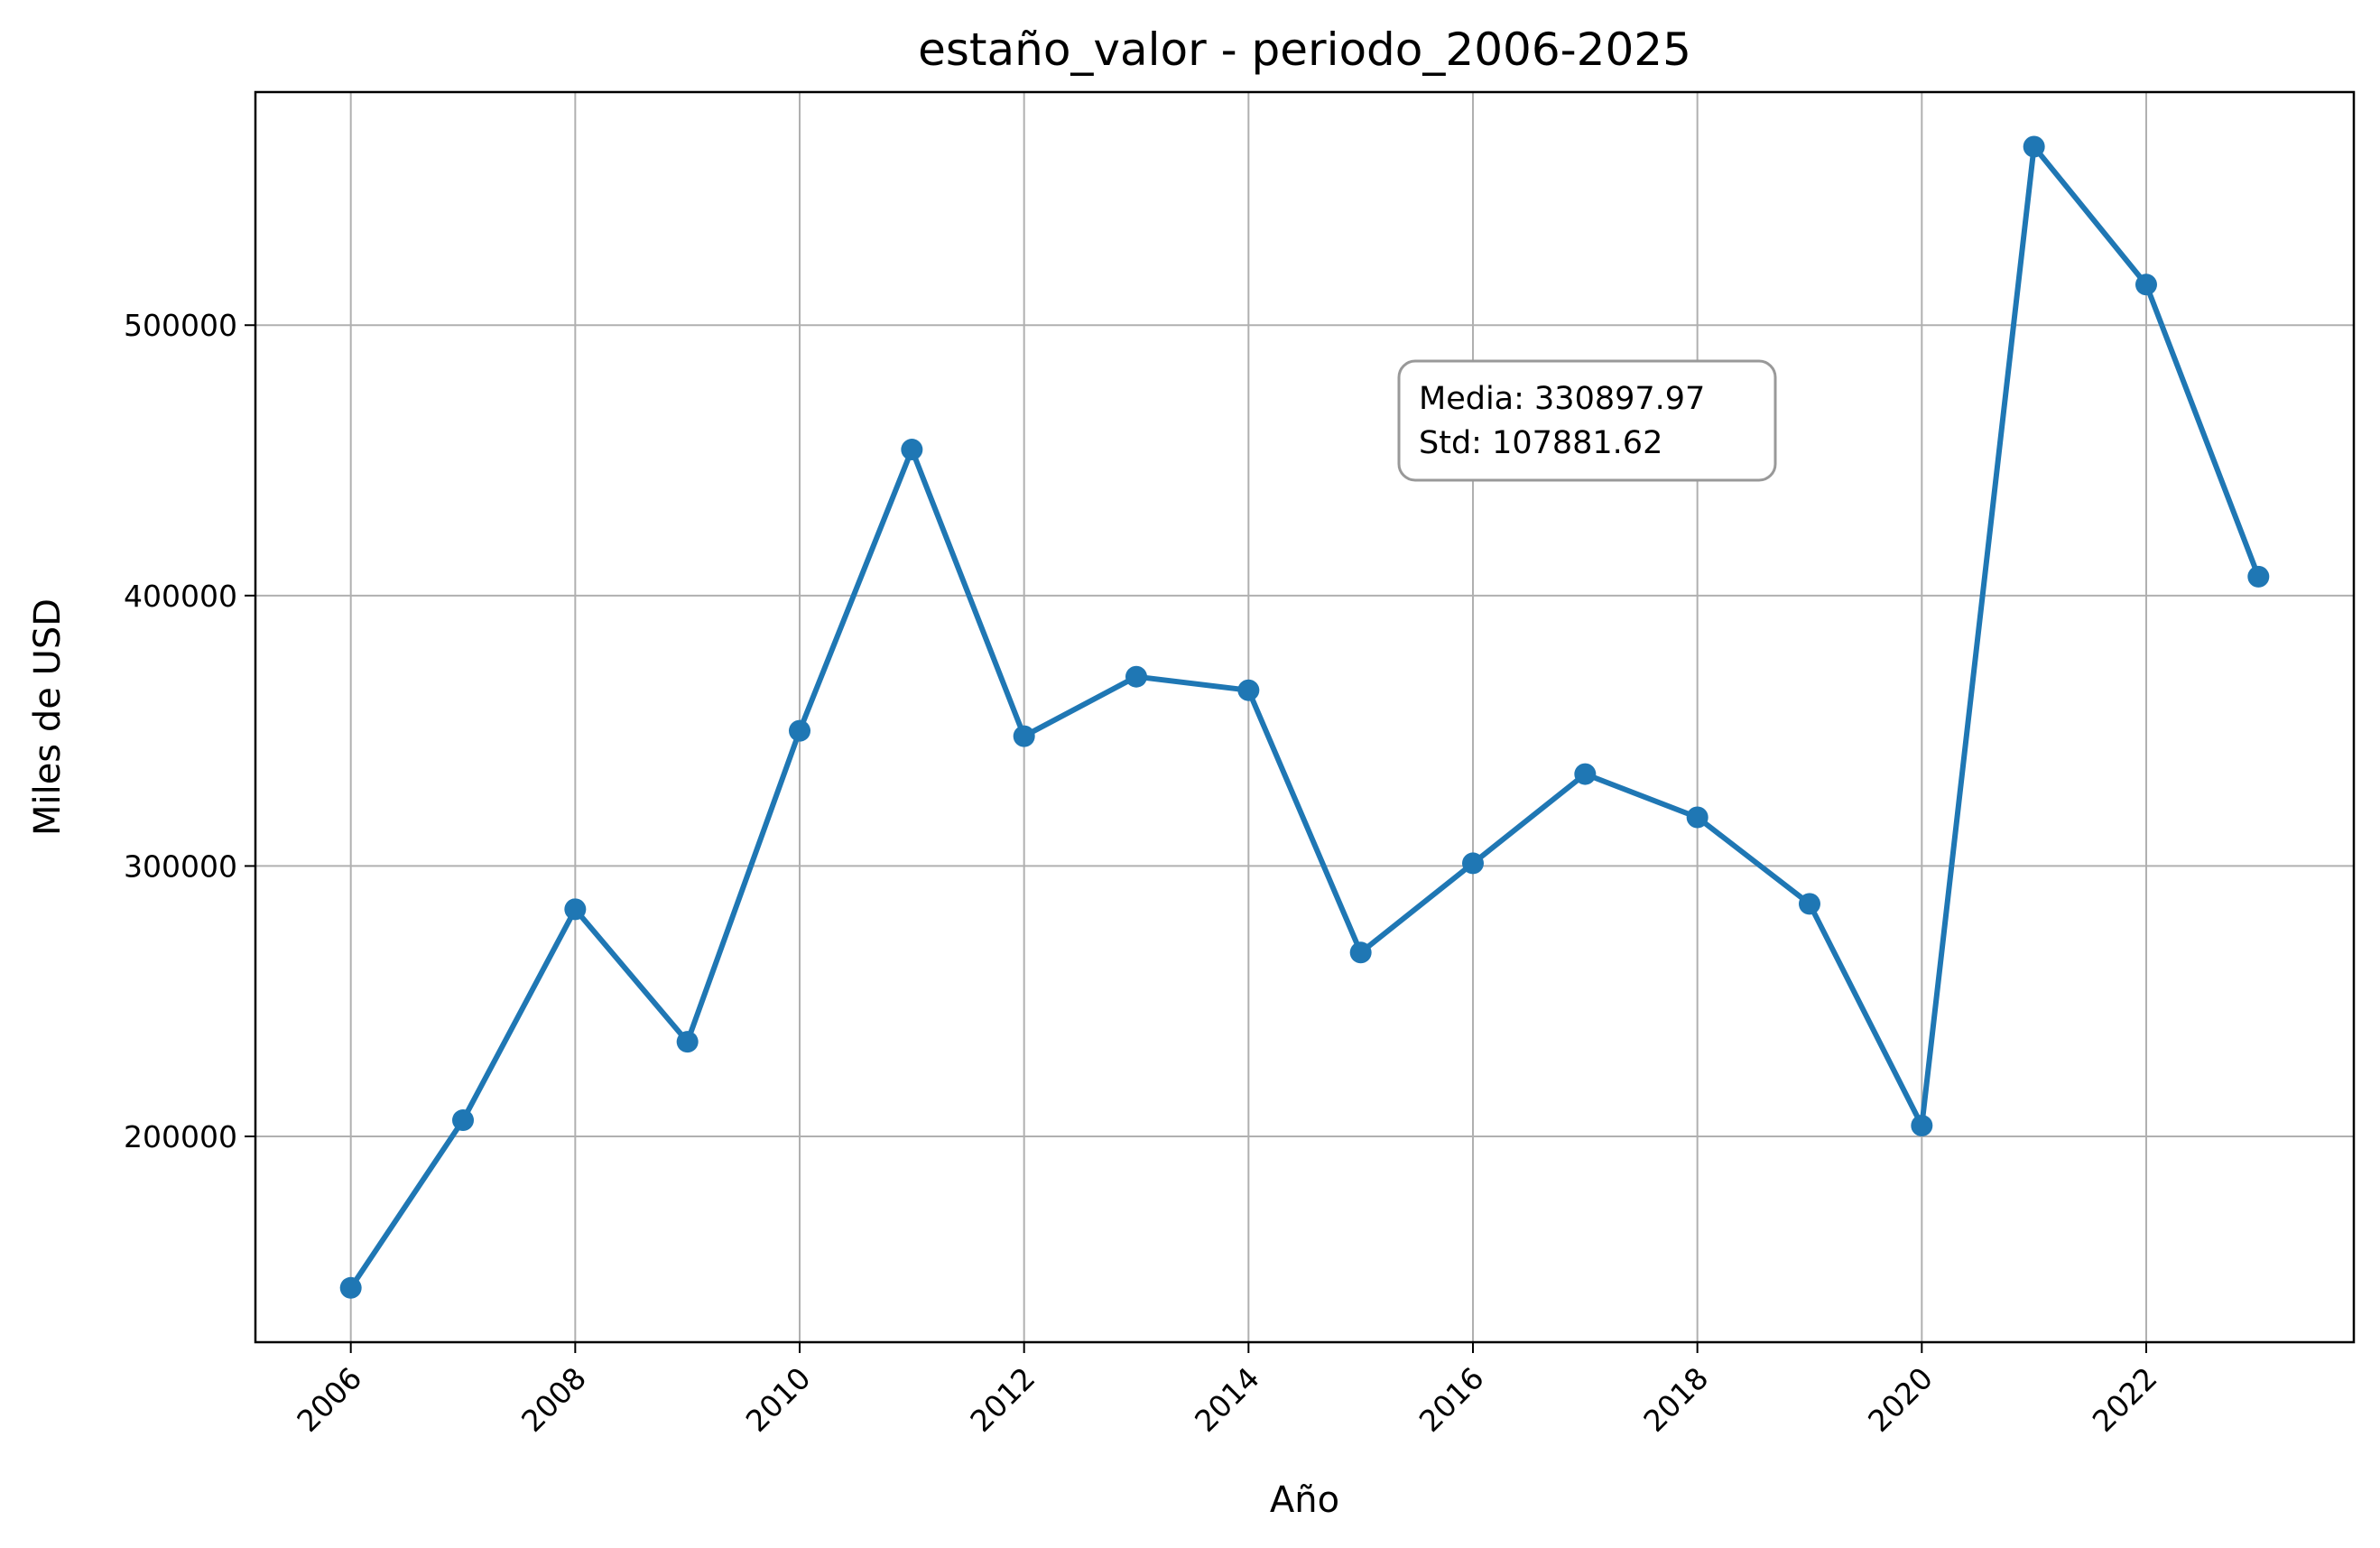  I want to click on y-axis-ticks: 200000 300000 400000 500000, so click(190, 731).